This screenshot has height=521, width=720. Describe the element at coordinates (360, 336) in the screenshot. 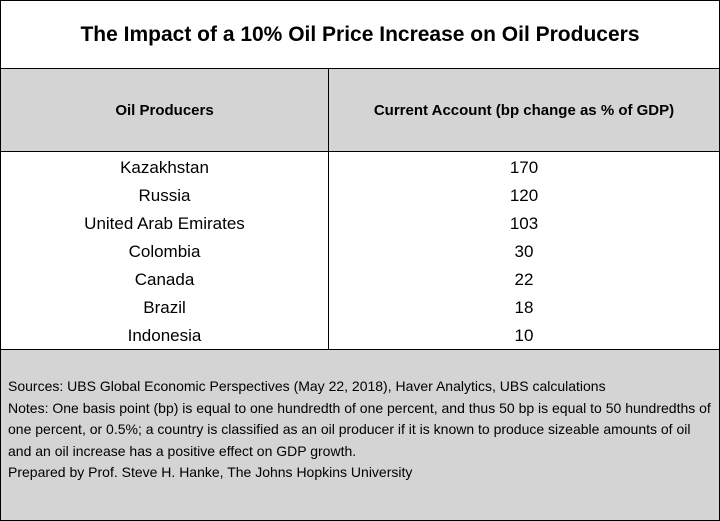

I see `table-row: Indonesia 10` at that location.